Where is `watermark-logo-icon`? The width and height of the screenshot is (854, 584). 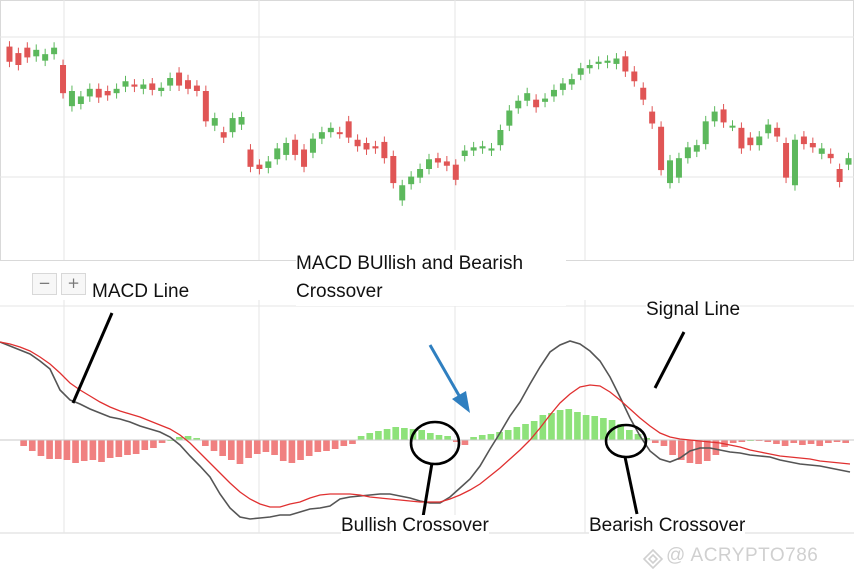 watermark-logo-icon is located at coordinates (653, 559).